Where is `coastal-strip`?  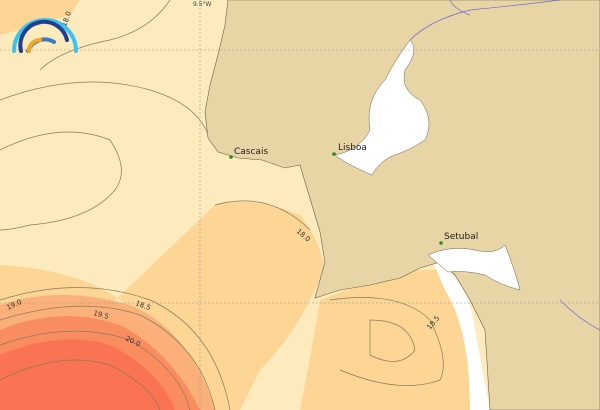 coastal-strip is located at coordinates (460, 332).